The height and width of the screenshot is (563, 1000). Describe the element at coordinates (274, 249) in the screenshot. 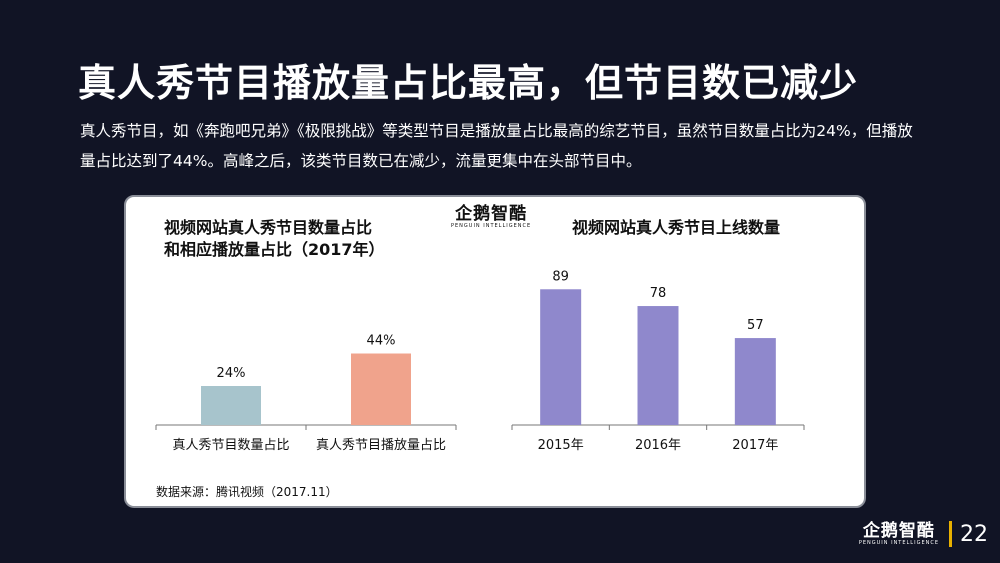

I see `chart1-title-line2: 和相应播放量占比（2017年）` at that location.